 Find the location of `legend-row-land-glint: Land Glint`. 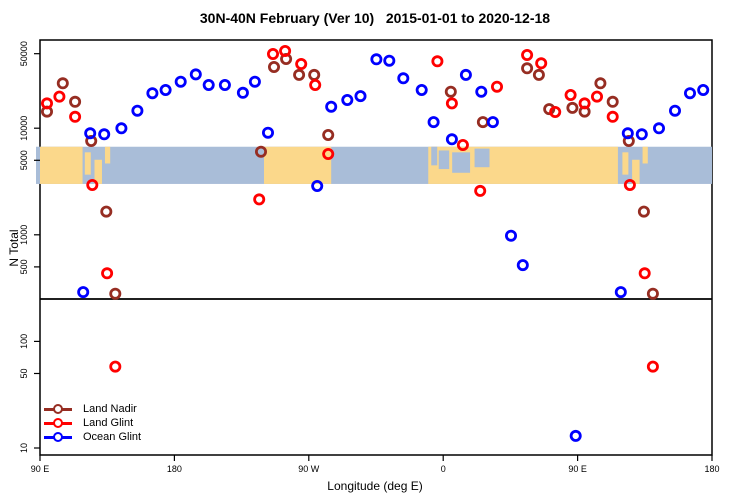

legend-row-land-glint: Land Glint is located at coordinates (92, 423).